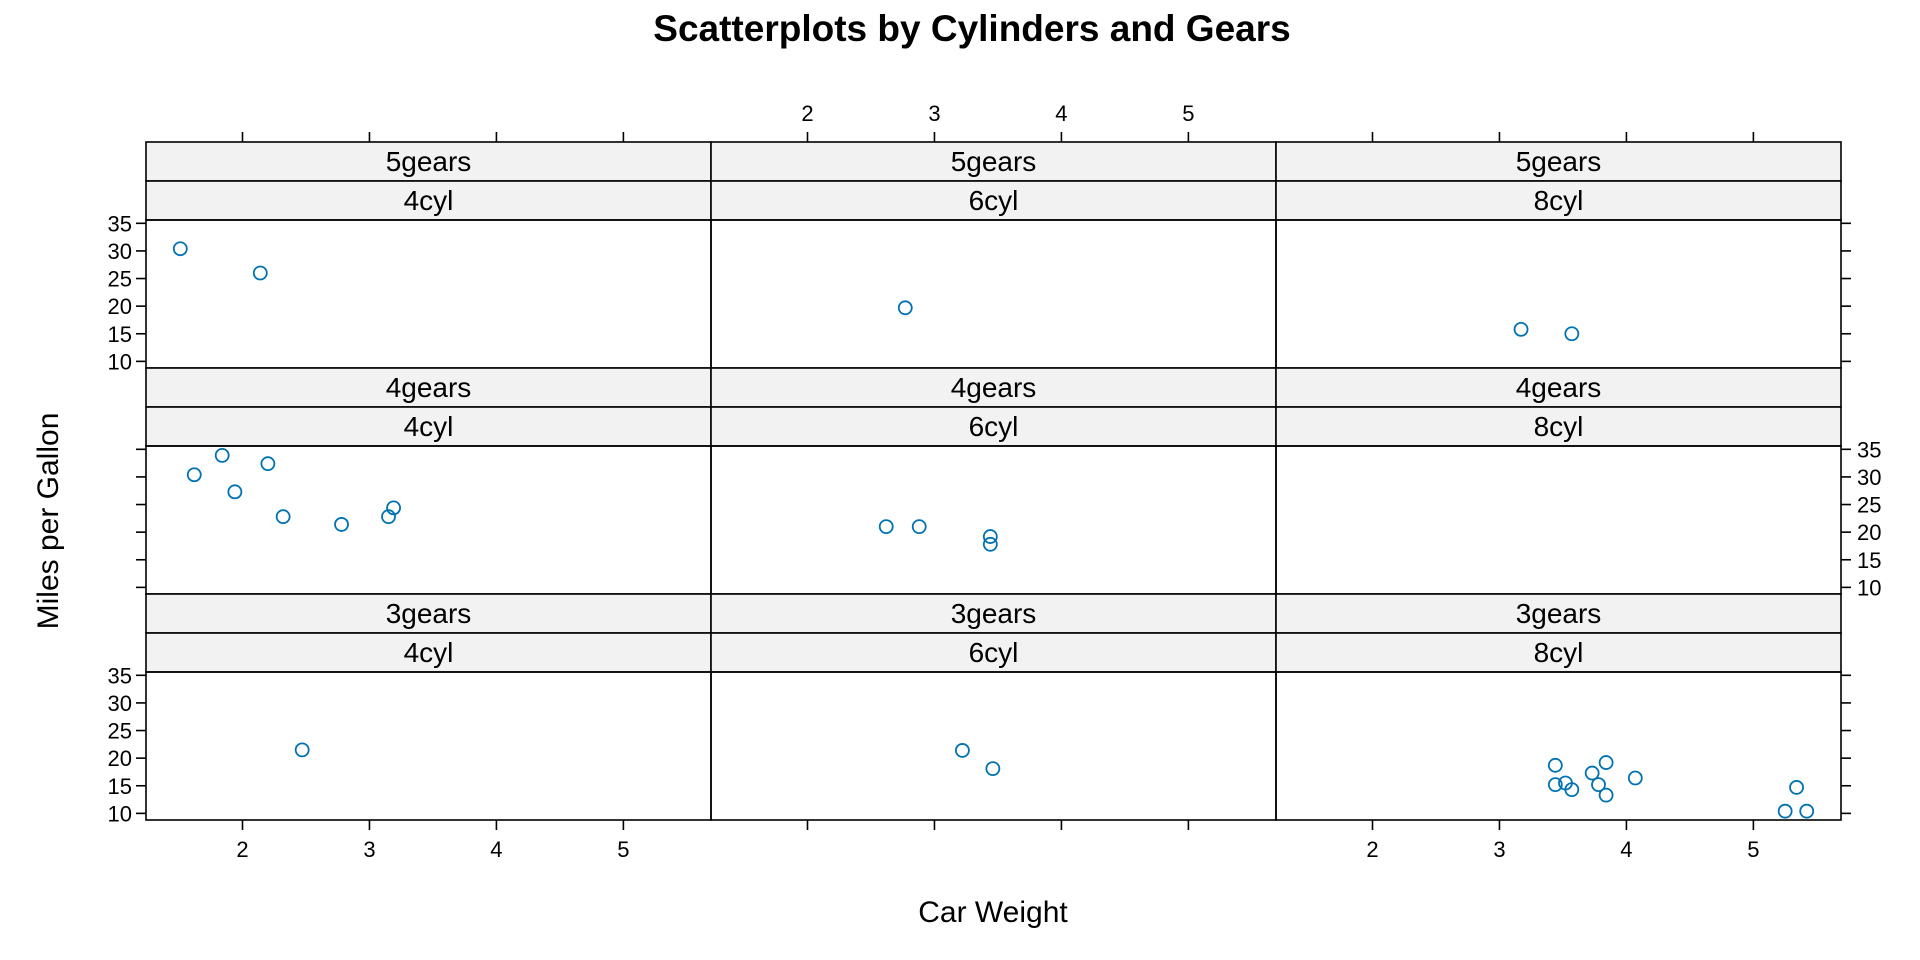 The image size is (1920, 960). Describe the element at coordinates (120, 251) in the screenshot. I see `y-left-tick-label: 30` at that location.